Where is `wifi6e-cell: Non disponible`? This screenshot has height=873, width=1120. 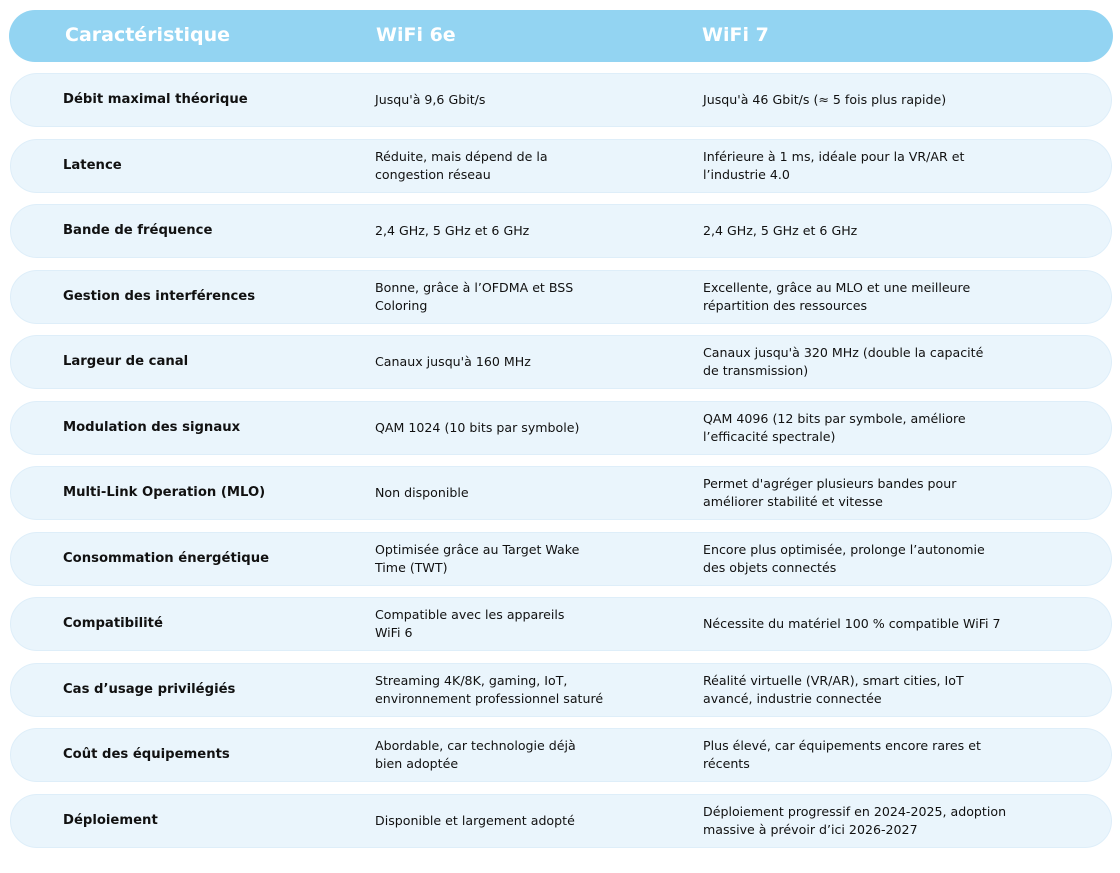 wifi6e-cell: Non disponible is located at coordinates (422, 492).